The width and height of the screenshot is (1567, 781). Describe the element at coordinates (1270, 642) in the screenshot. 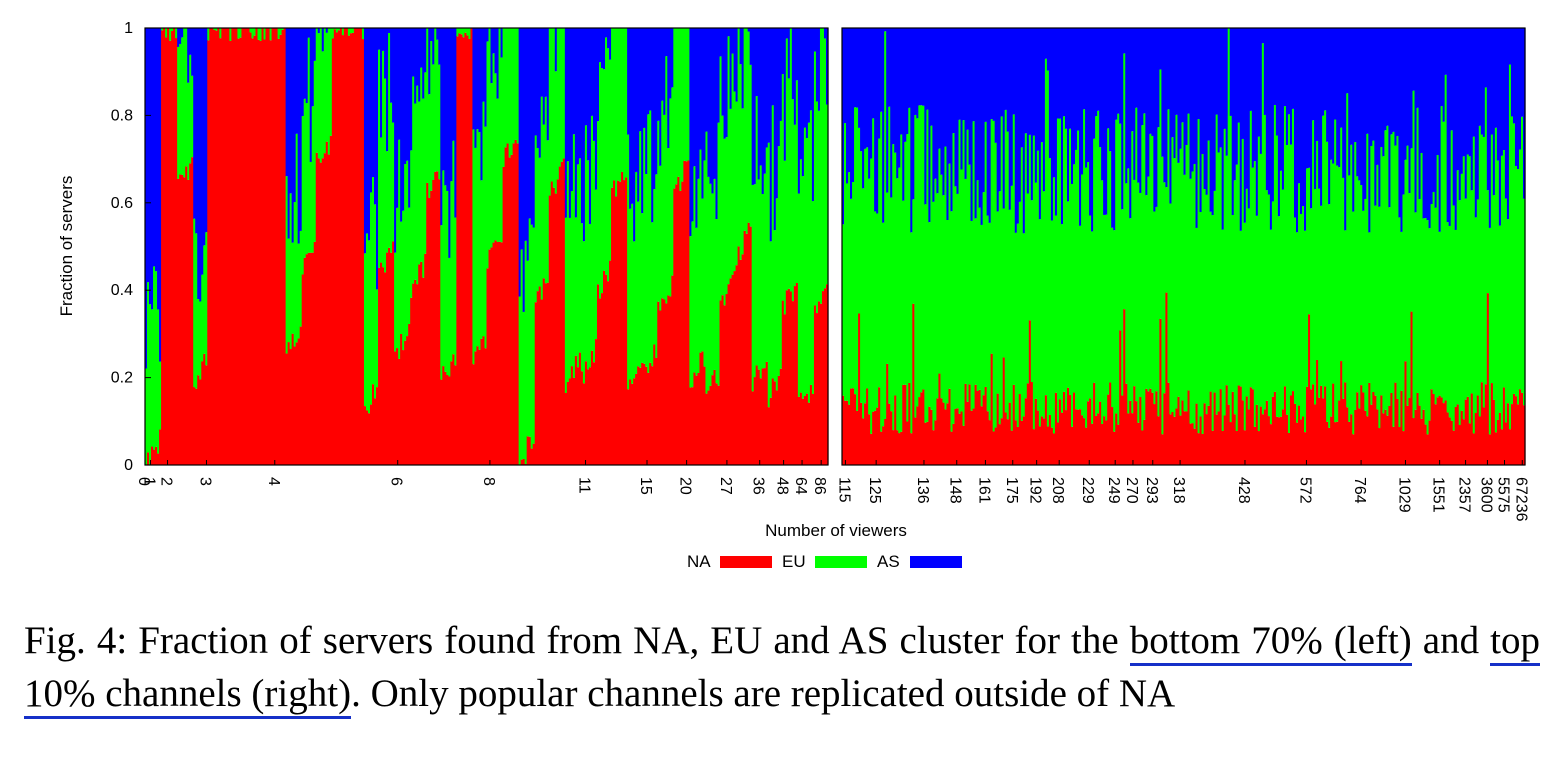

I see `caption-link-left: bottom 70% (left)` at that location.